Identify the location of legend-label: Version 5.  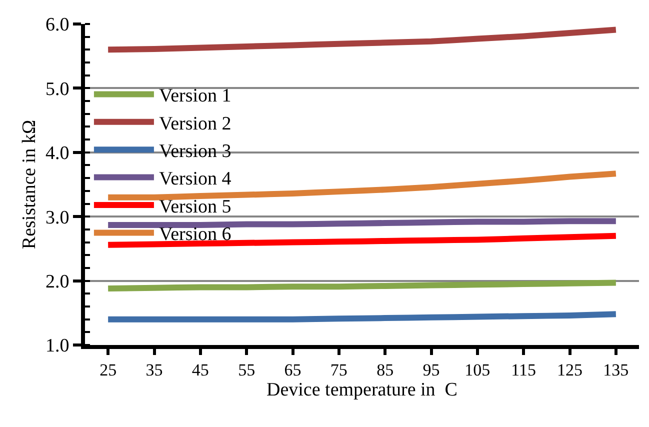
(195, 207).